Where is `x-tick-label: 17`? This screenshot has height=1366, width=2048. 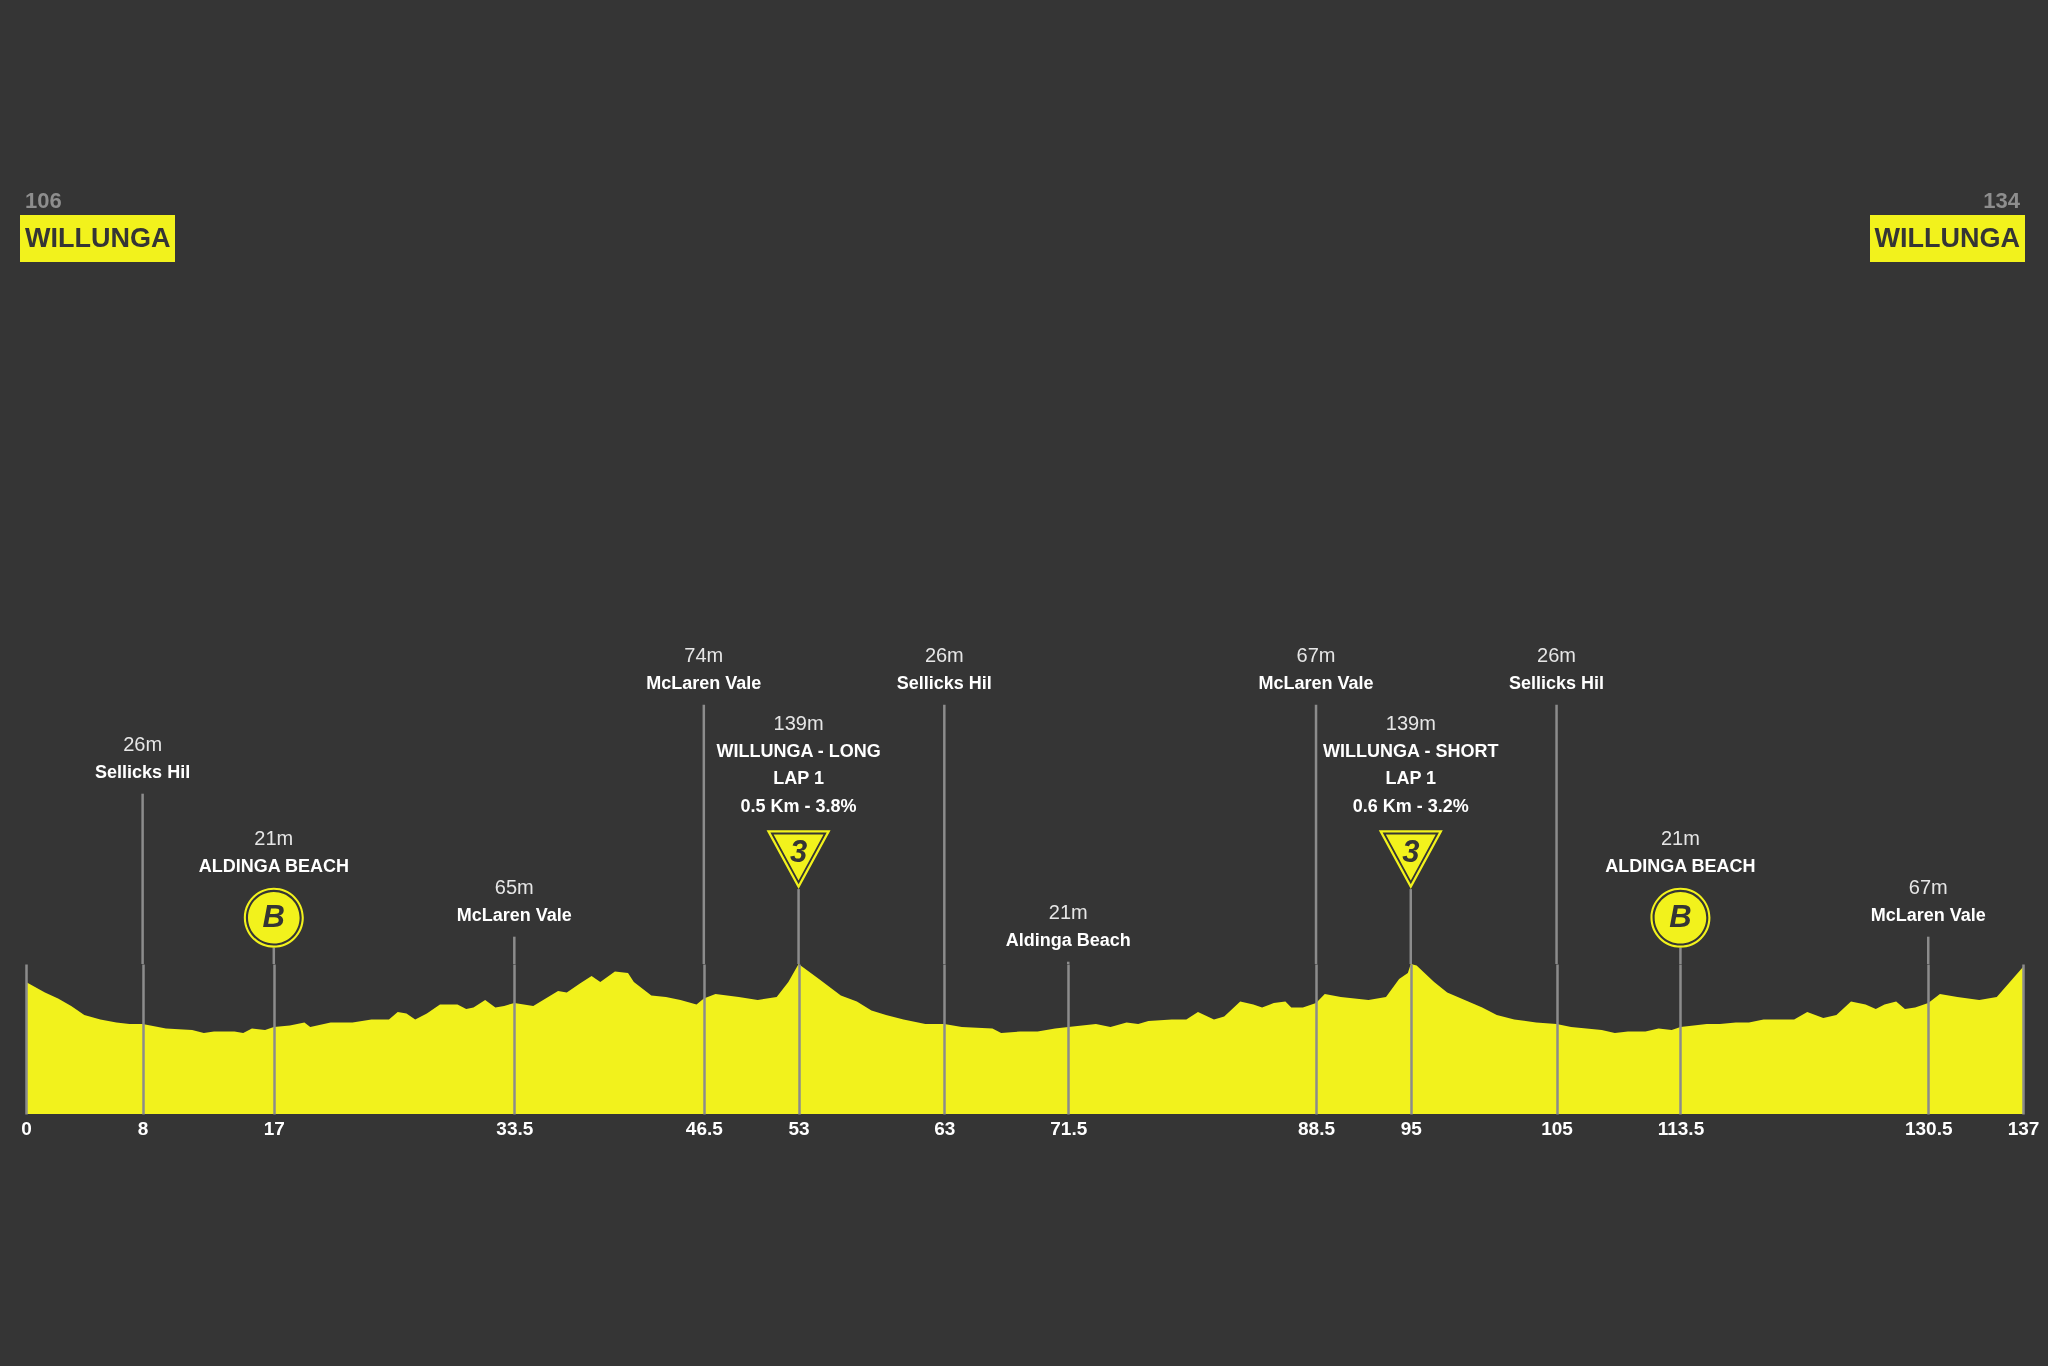
x-tick-label: 17 is located at coordinates (274, 1128).